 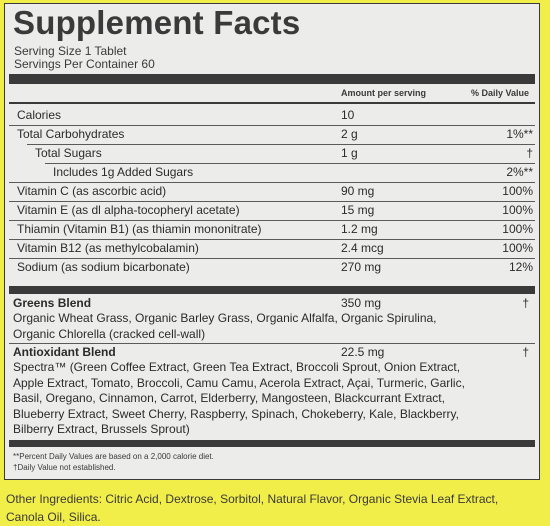 What do you see at coordinates (349, 134) in the screenshot?
I see `nutrient-amount: 2 g` at bounding box center [349, 134].